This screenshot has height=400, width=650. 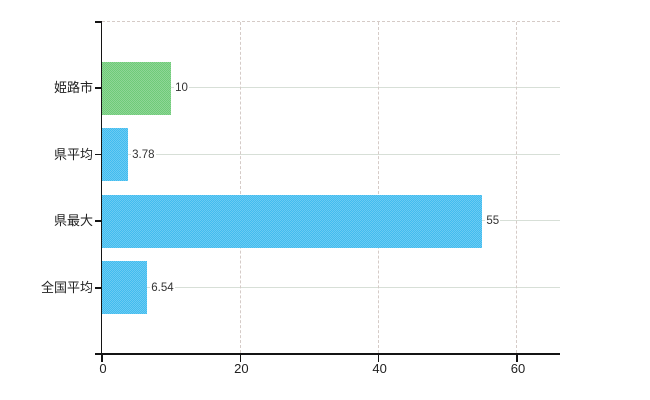 What do you see at coordinates (181, 88) in the screenshot?
I see `value-label: 10` at bounding box center [181, 88].